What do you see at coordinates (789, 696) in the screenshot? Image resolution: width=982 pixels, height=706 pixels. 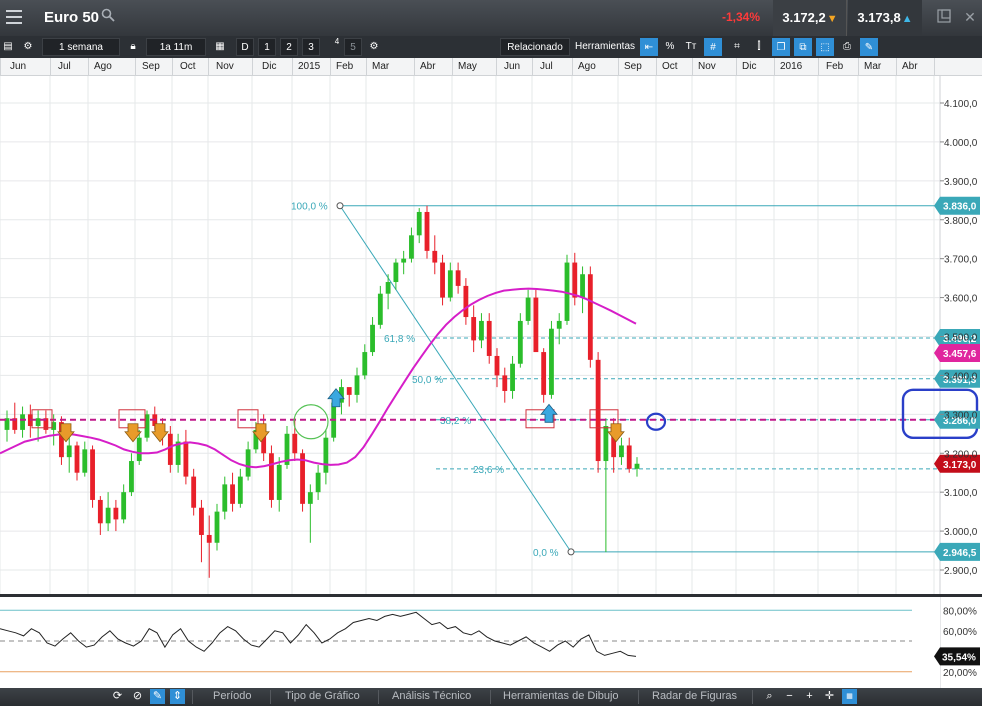 I see `zoom-out-icon: −` at bounding box center [789, 696].